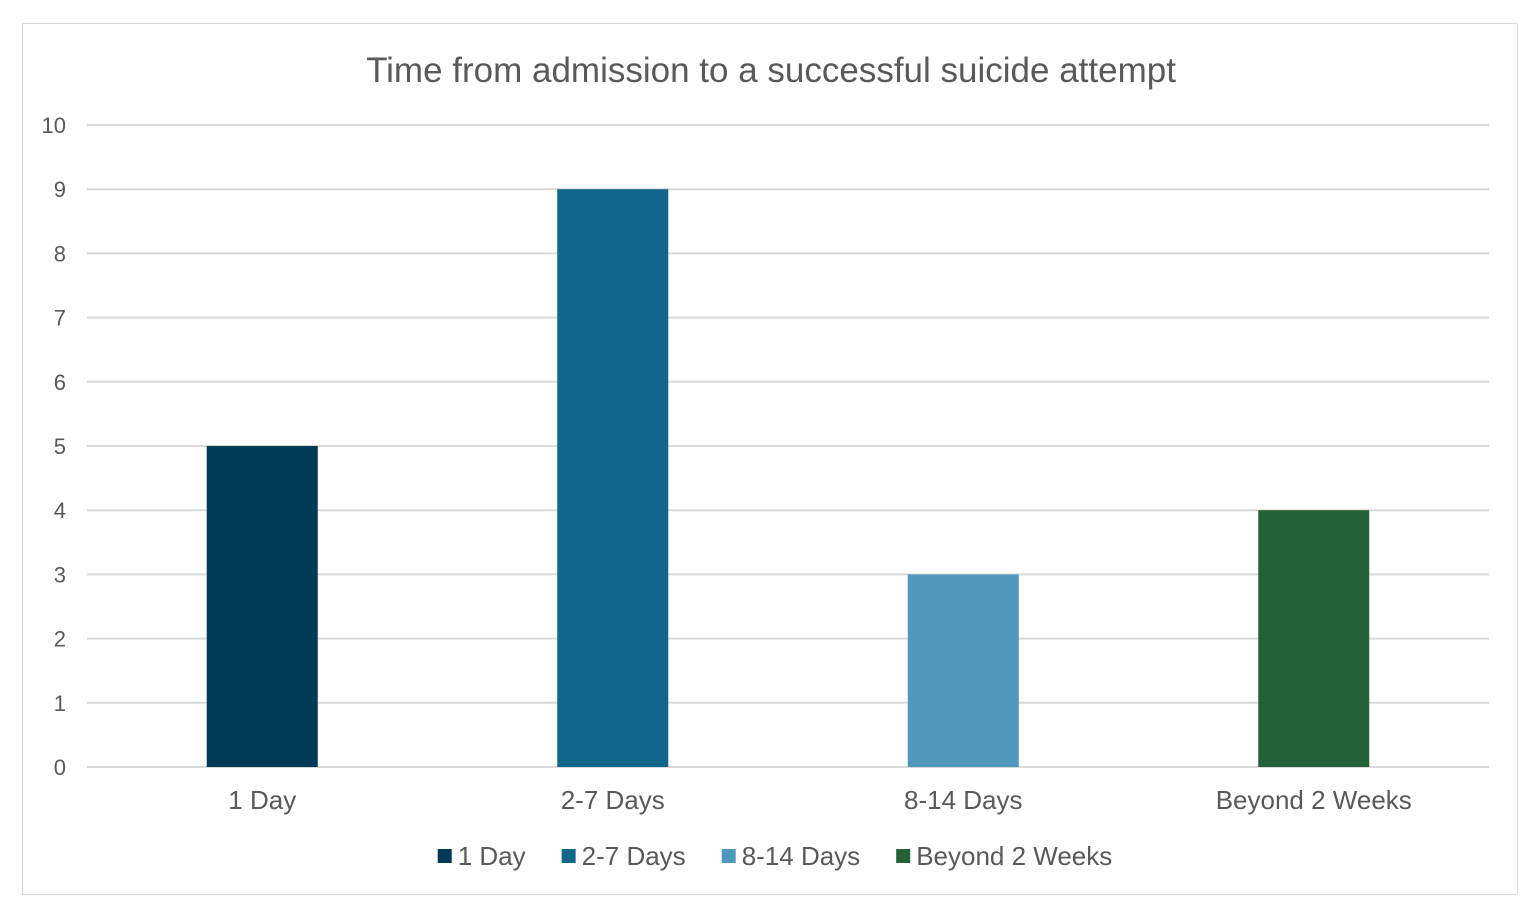 Image resolution: width=1536 pixels, height=920 pixels. What do you see at coordinates (492, 856) in the screenshot?
I see `legend-label: 1 Day` at bounding box center [492, 856].